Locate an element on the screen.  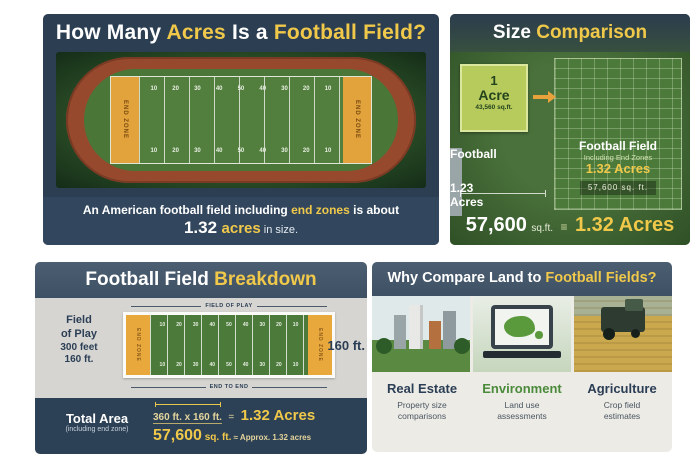
laptop-icon is located at coordinates (522, 327).